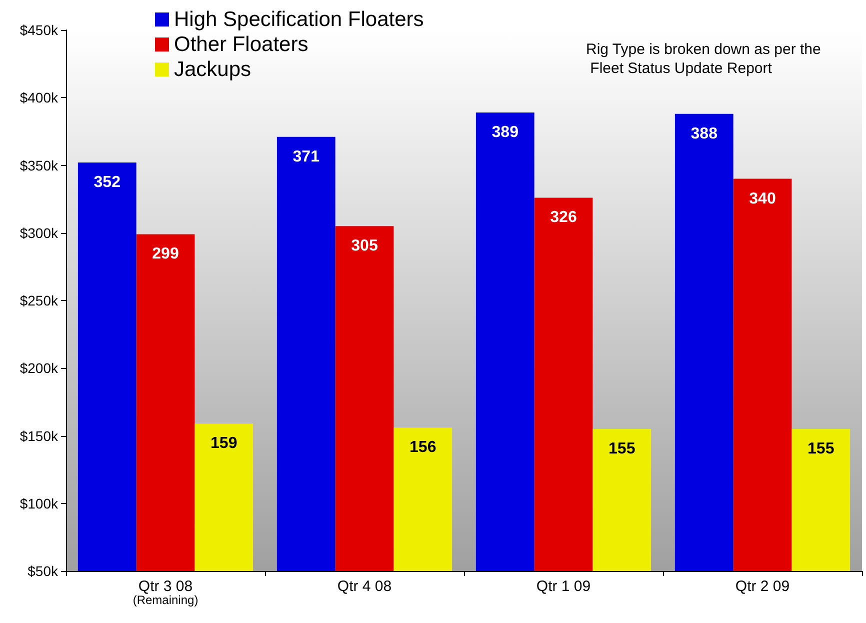  What do you see at coordinates (213, 69) in the screenshot?
I see `legend-label: Jackups` at bounding box center [213, 69].